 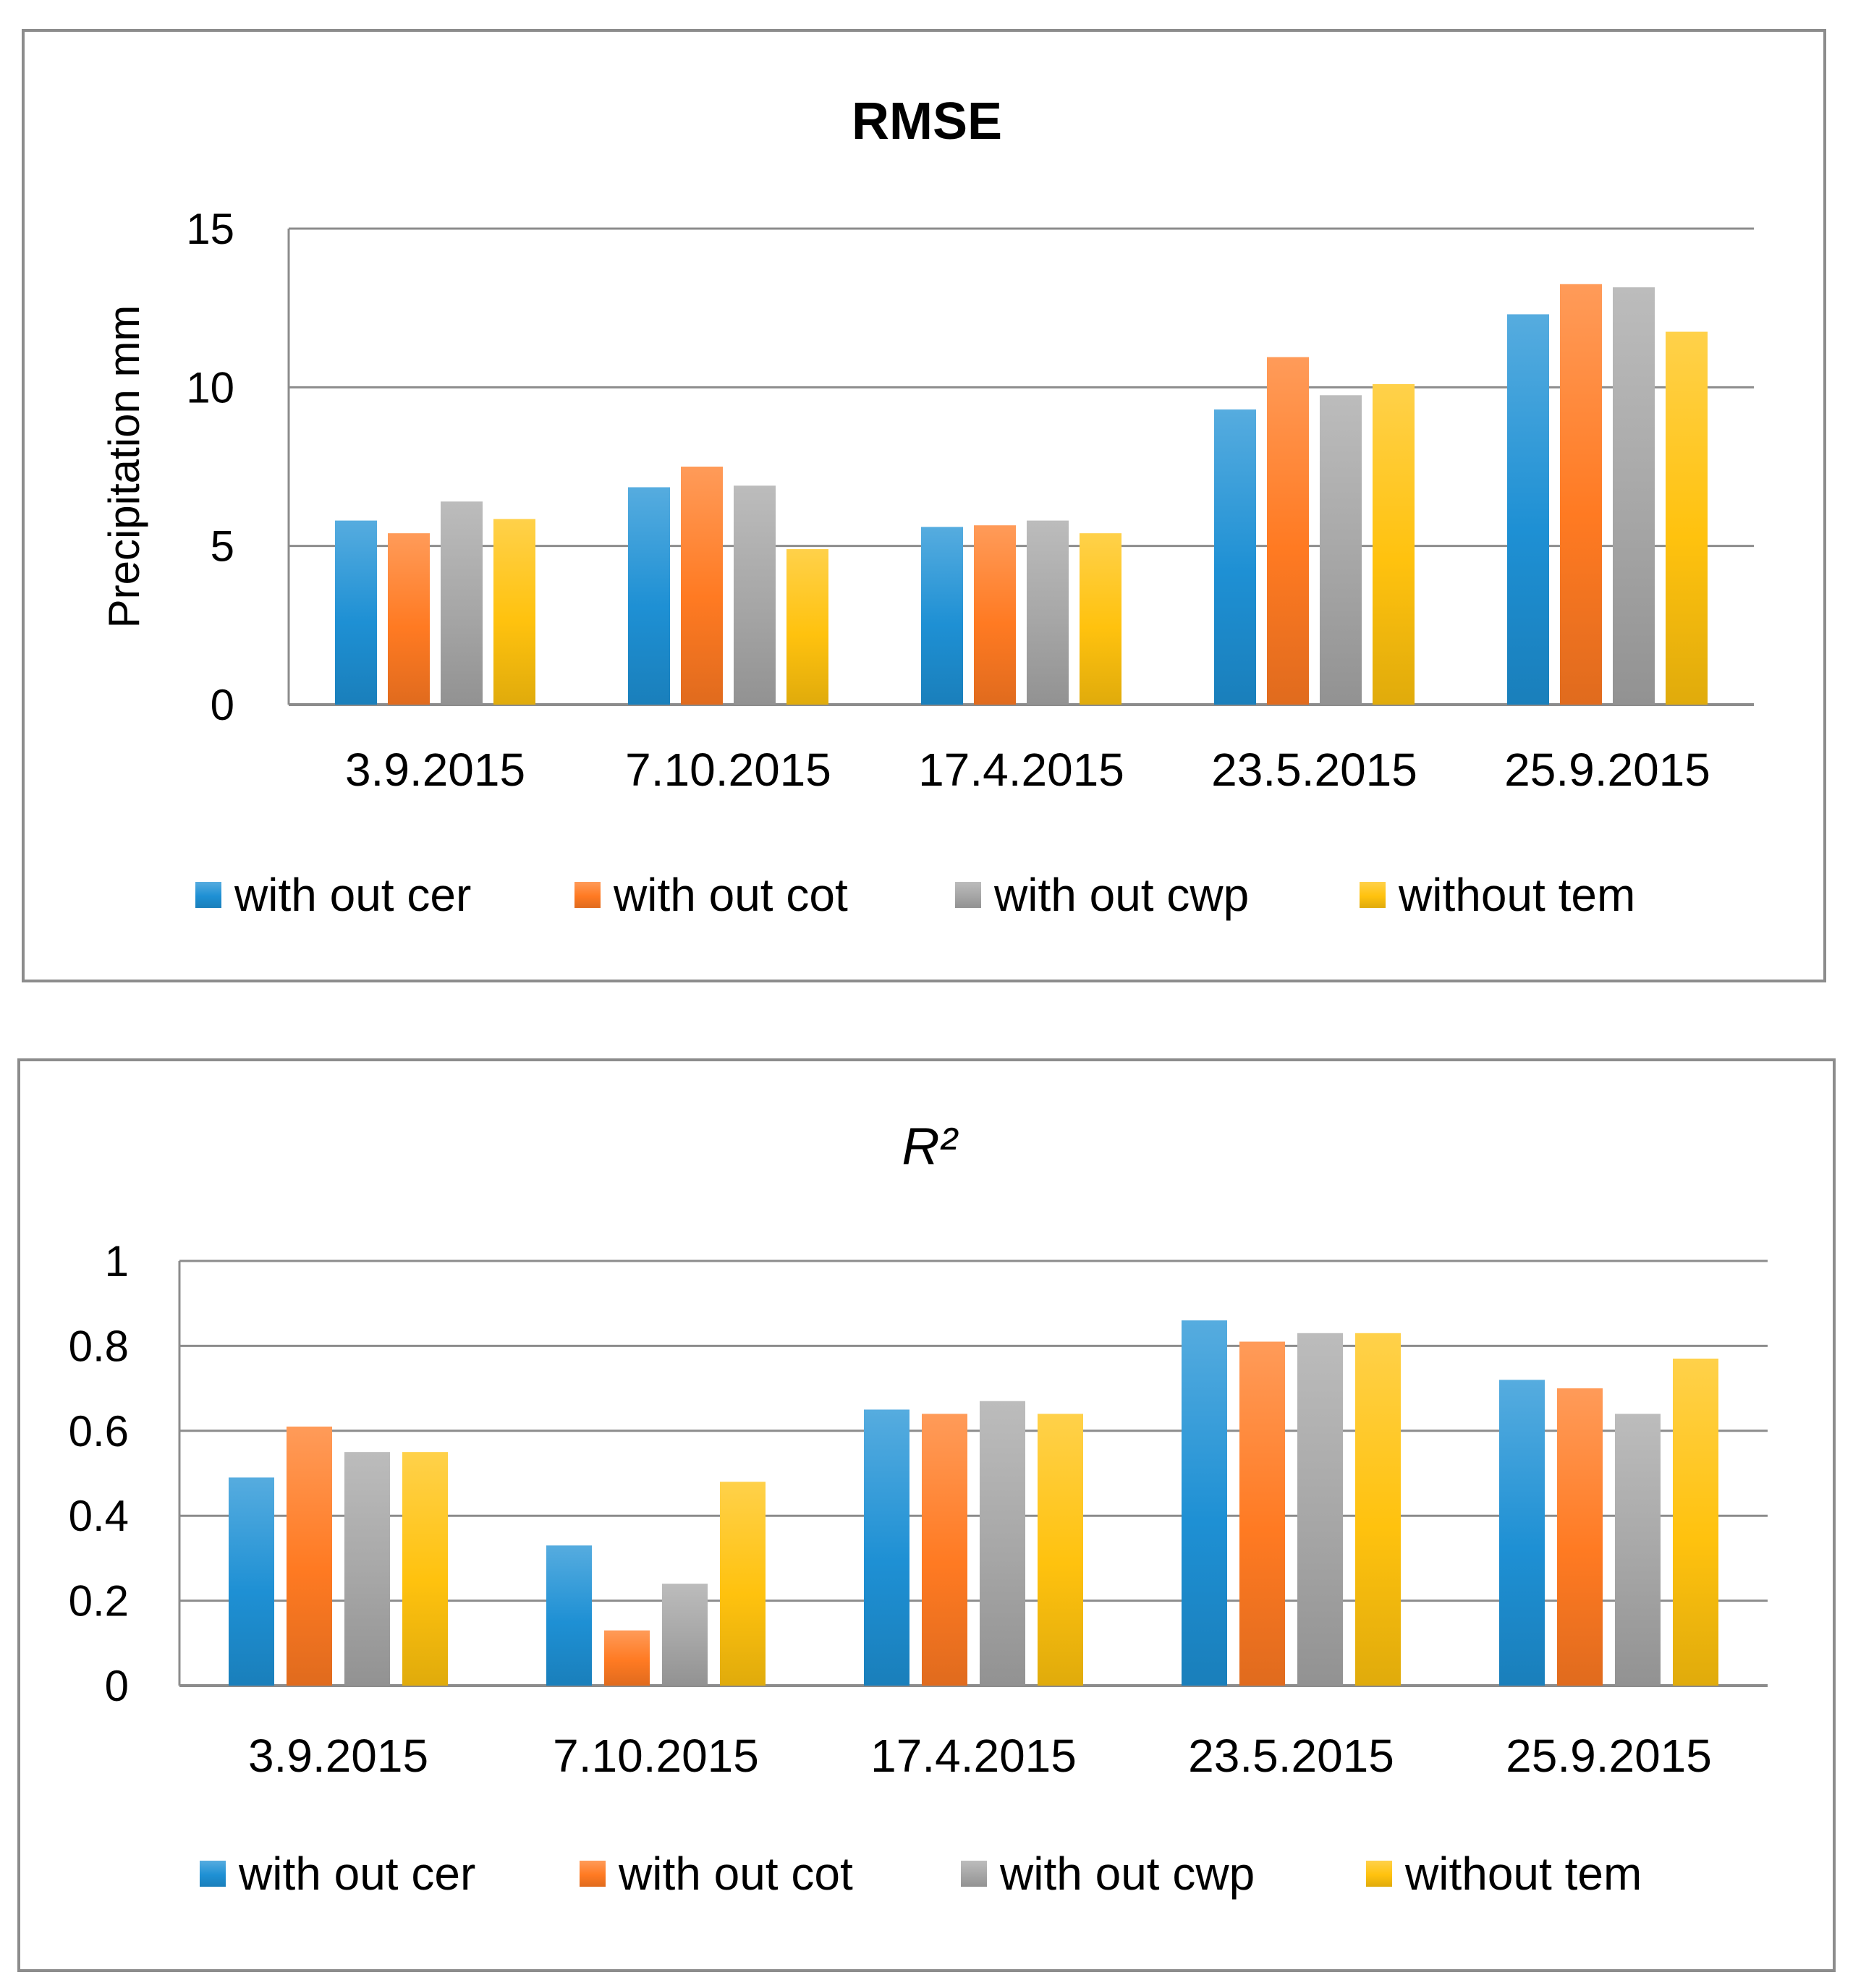 What do you see at coordinates (124, 467) in the screenshot?
I see `y-axis-label: Precipitation mm` at bounding box center [124, 467].